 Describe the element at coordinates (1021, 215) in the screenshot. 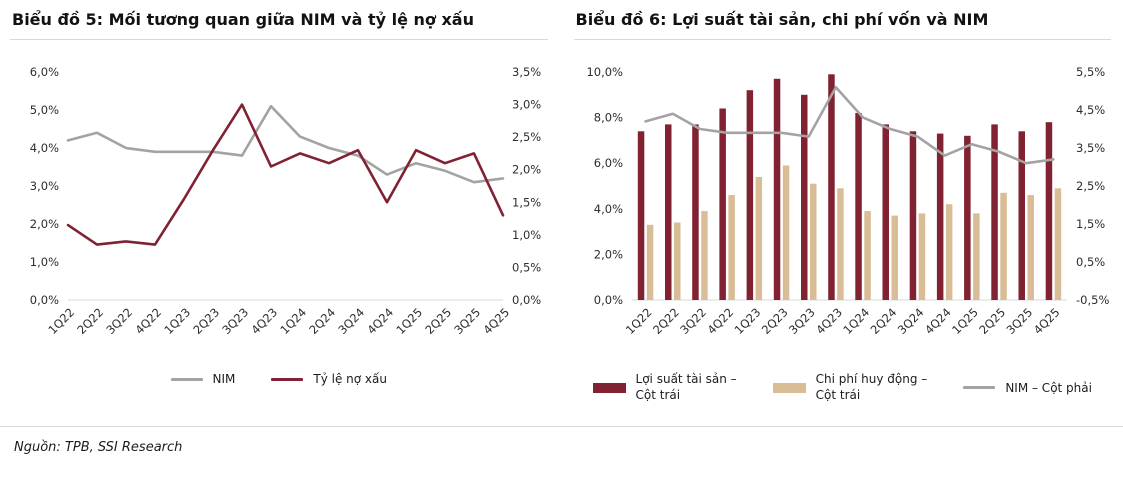

I see `bar-series0-3Q25` at that location.